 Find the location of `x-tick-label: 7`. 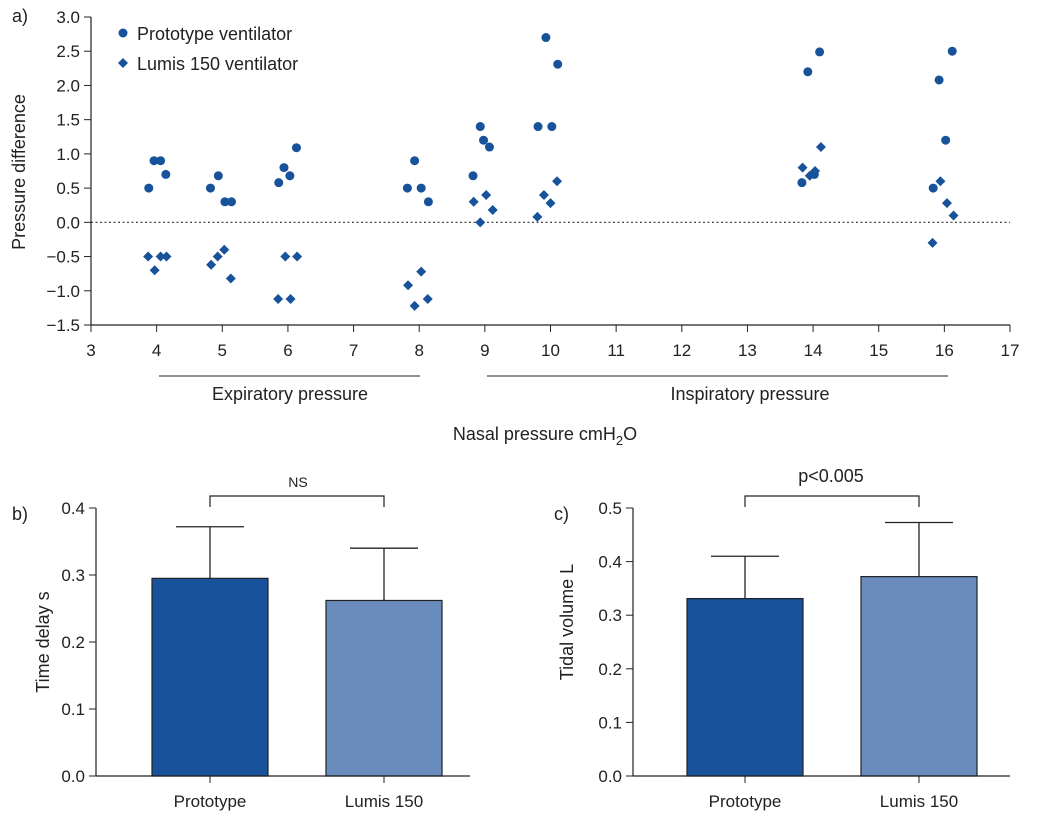

x-tick-label: 7 is located at coordinates (353, 350).